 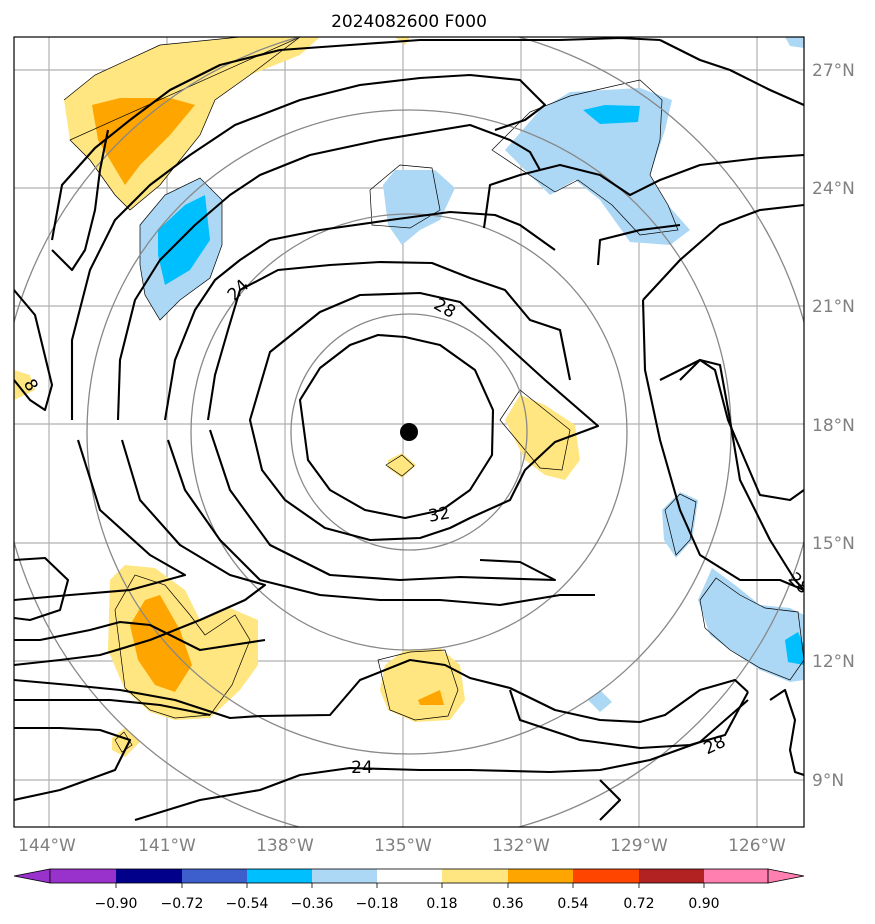 What do you see at coordinates (833, 71) in the screenshot?
I see `lat-label-27n: 27°N` at bounding box center [833, 71].